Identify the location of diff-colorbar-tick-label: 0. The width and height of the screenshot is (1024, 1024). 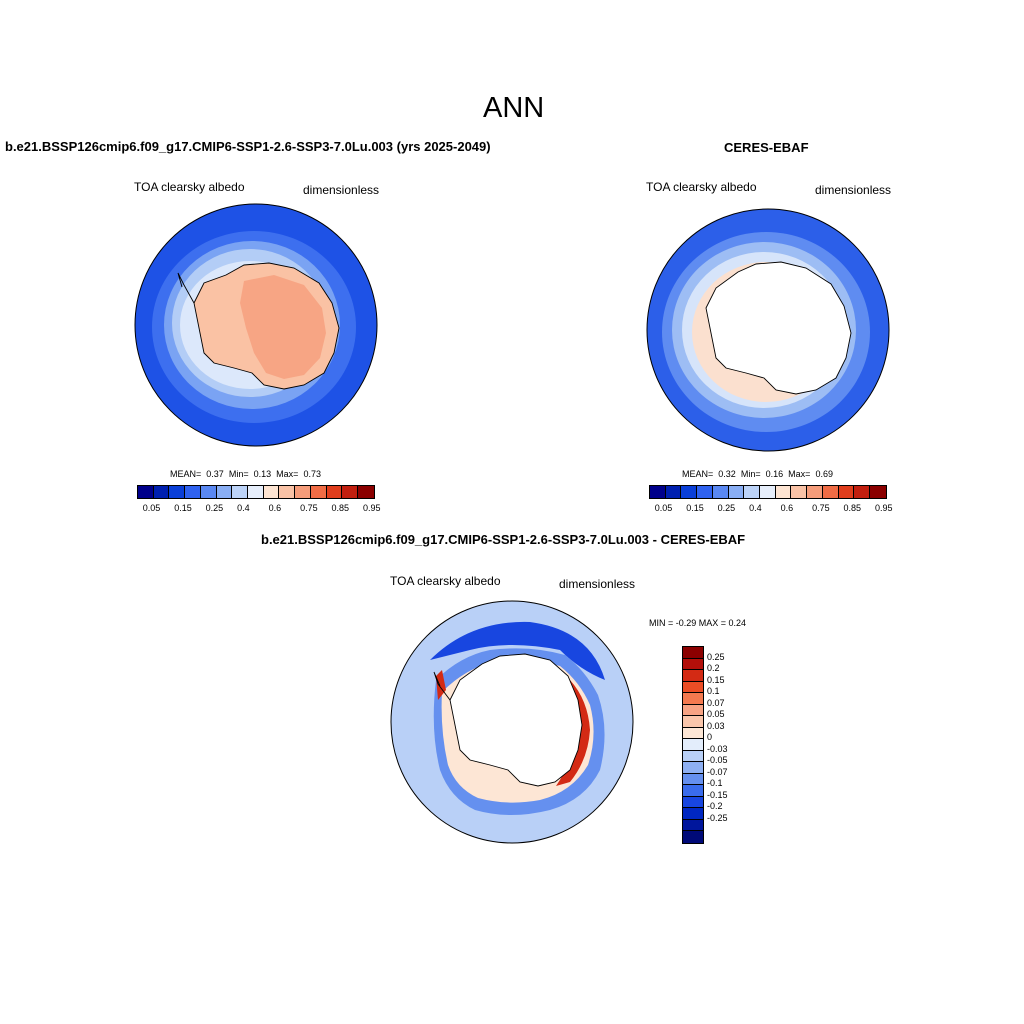
(710, 737).